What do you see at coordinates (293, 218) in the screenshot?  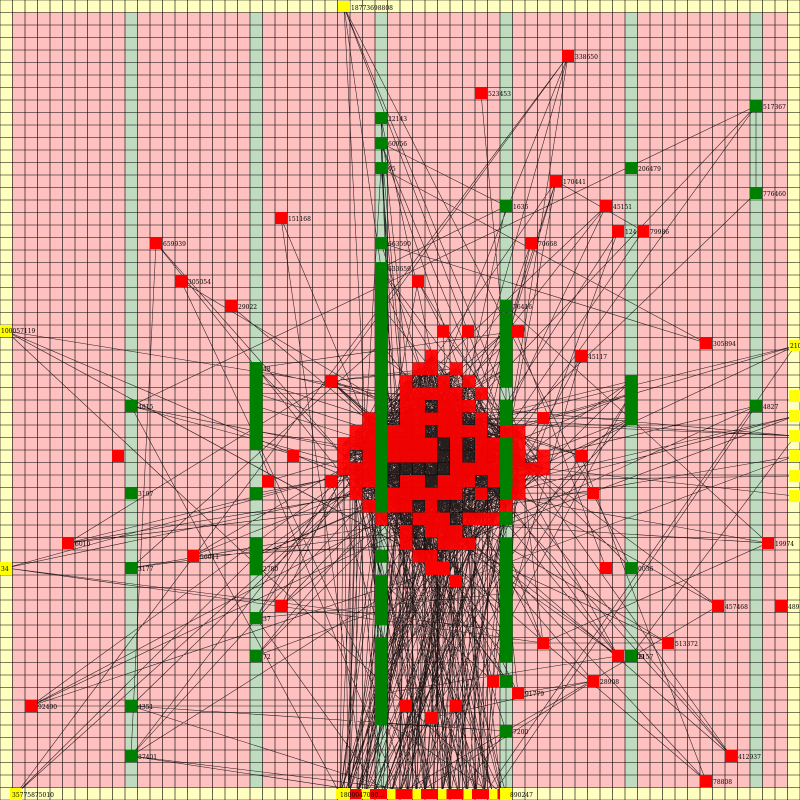 I see `node-red: 151168` at bounding box center [293, 218].